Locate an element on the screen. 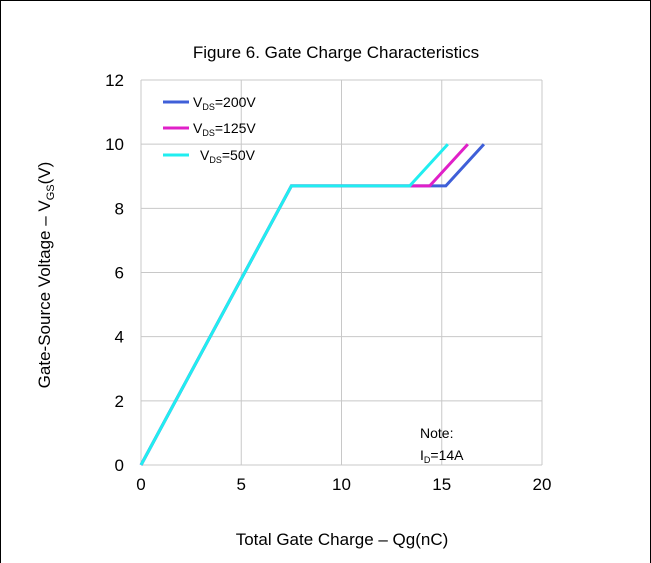 This screenshot has height=563, width=651. legend: VDS=200V VDS=125V VDS=50V is located at coordinates (209, 129).